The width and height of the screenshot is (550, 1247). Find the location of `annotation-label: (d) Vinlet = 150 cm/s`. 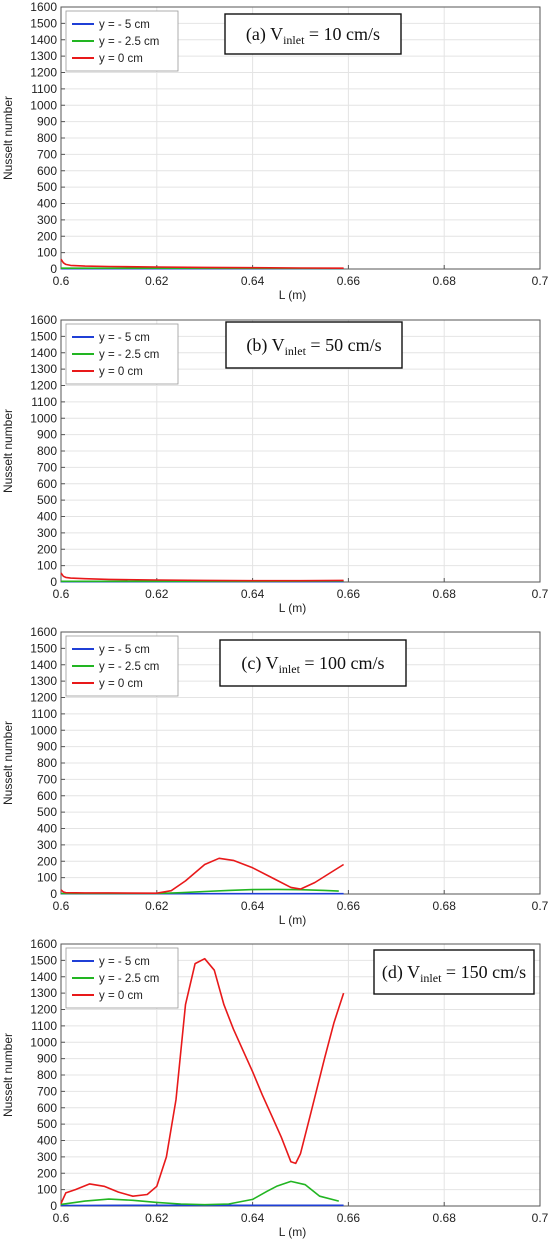

annotation-label: (d) Vinlet = 150 cm/s is located at coordinates (454, 973).